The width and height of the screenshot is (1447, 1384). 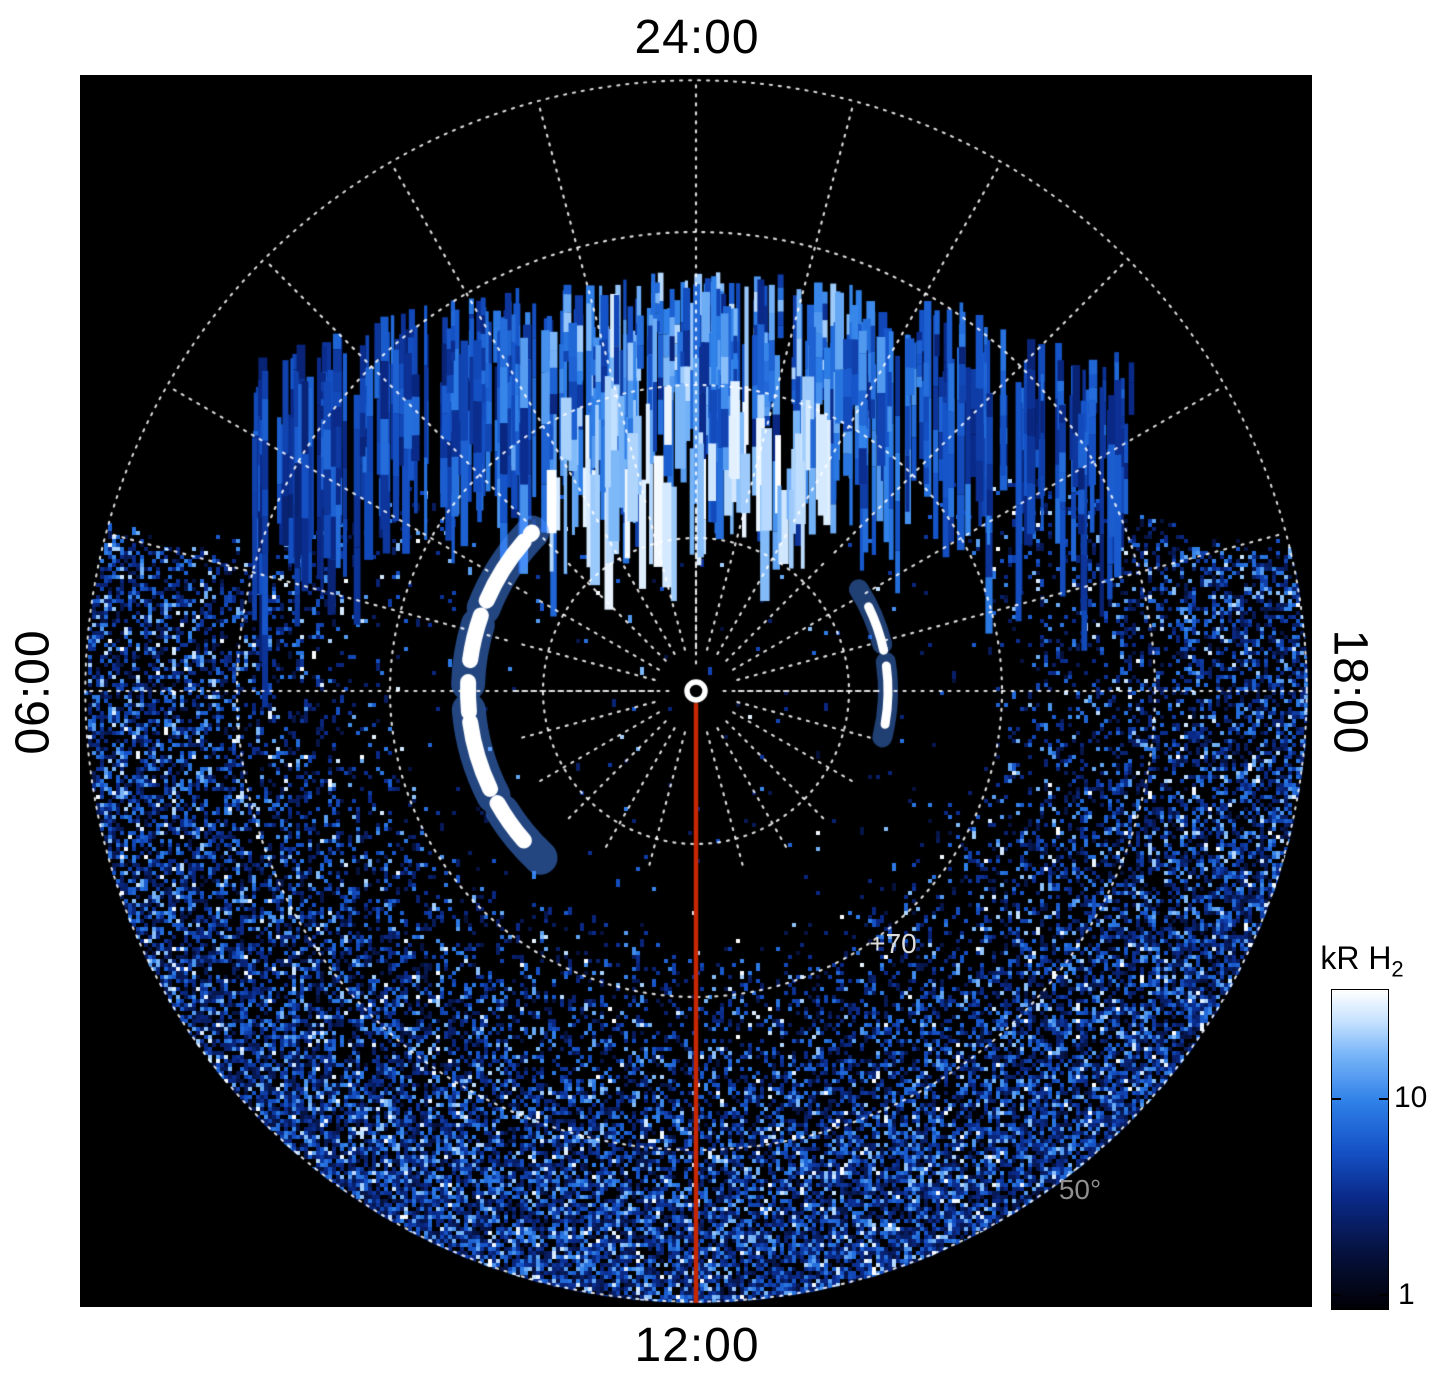 What do you see at coordinates (1383, 1295) in the screenshot?
I see `colorbar-tick-mark-1-right` at bounding box center [1383, 1295].